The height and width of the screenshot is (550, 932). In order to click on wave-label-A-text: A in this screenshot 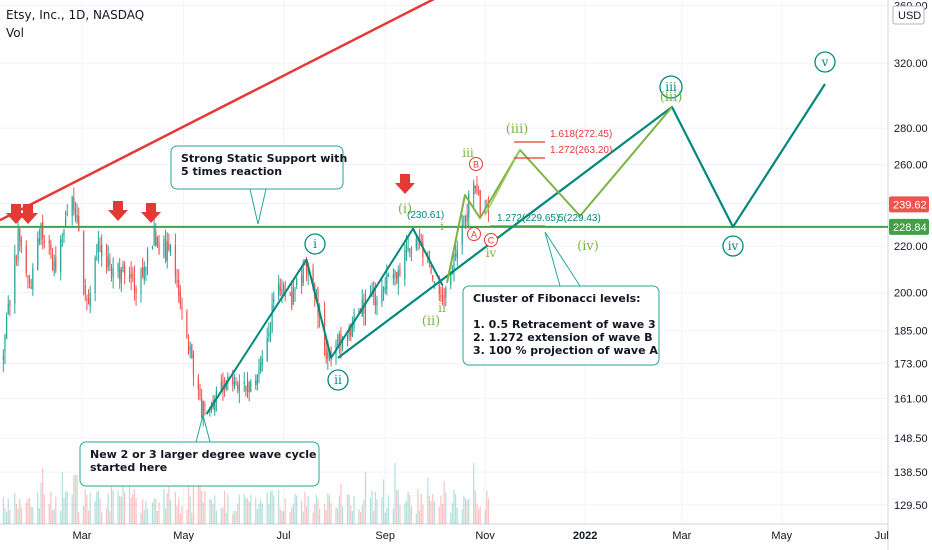, I will do `click(474, 235)`.